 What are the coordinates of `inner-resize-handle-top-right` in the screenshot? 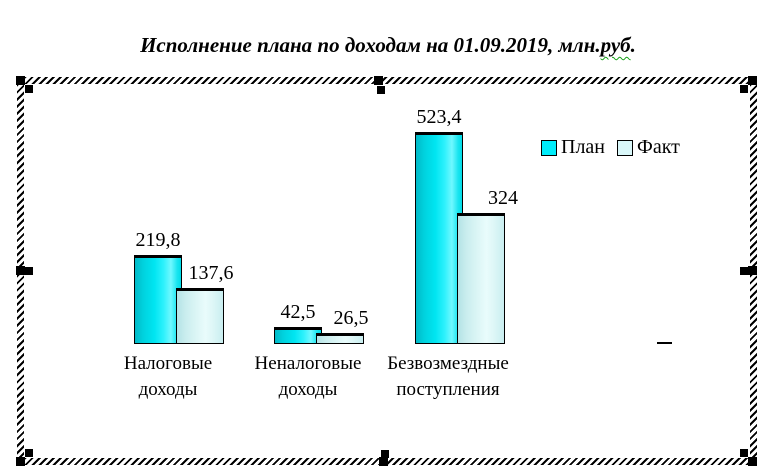 It's located at (744, 89).